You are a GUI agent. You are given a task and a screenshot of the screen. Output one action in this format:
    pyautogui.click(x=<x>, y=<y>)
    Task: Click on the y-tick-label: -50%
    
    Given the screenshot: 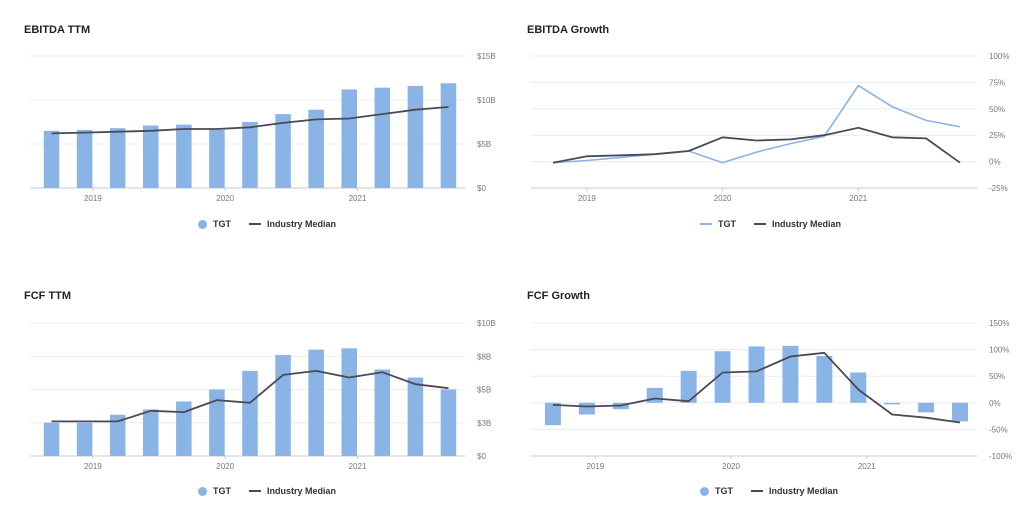 What is the action you would take?
    pyautogui.click(x=998, y=429)
    